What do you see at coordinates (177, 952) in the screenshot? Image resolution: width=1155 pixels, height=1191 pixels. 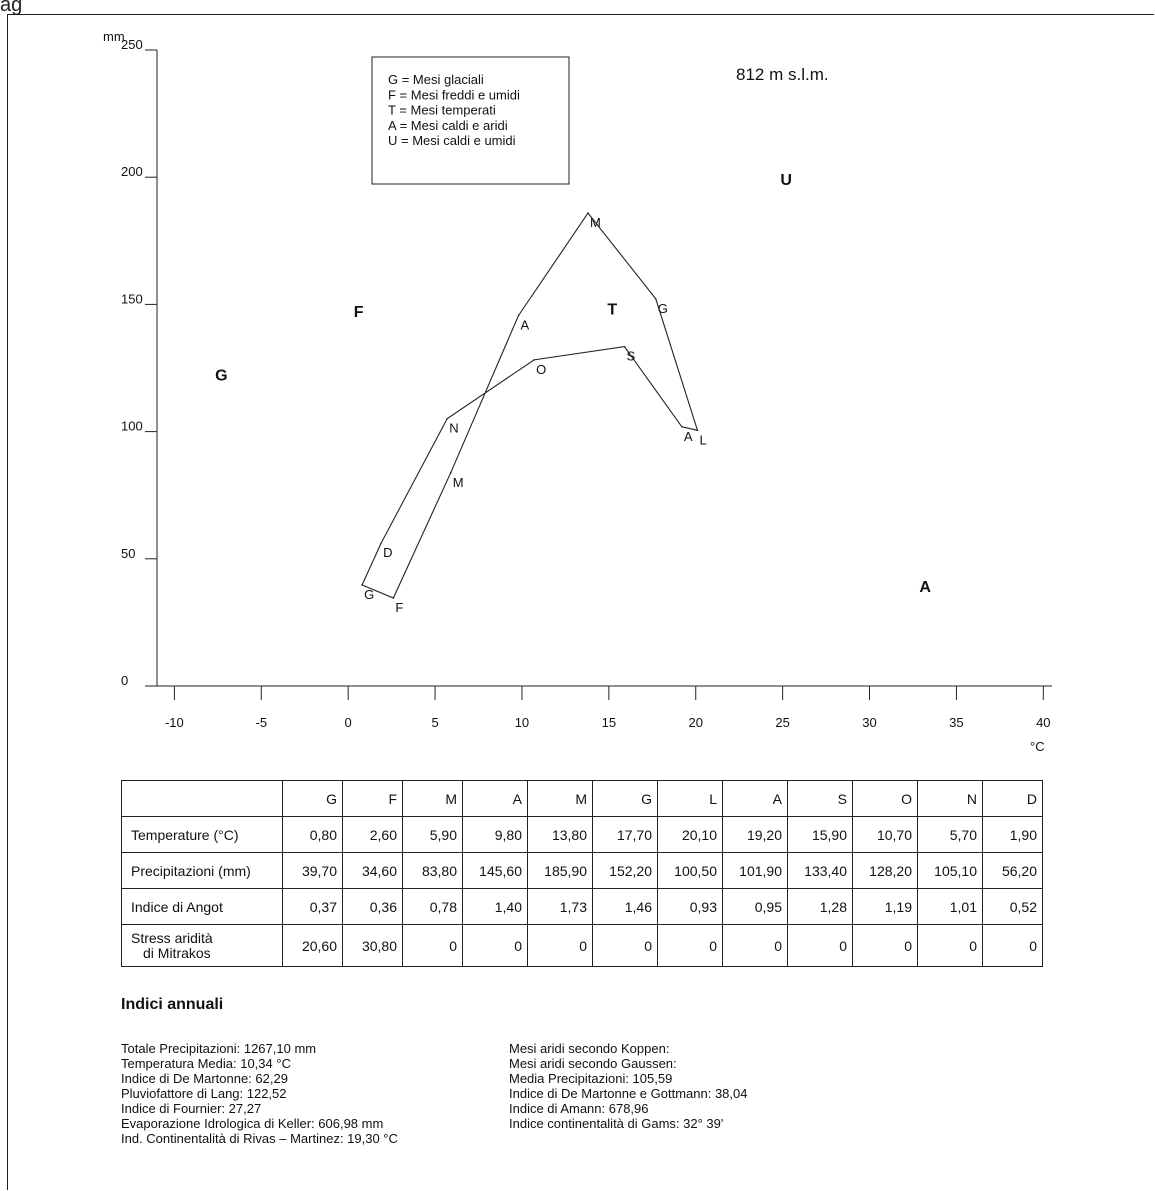 I see `row-label-line: di Mitrakos` at bounding box center [177, 952].